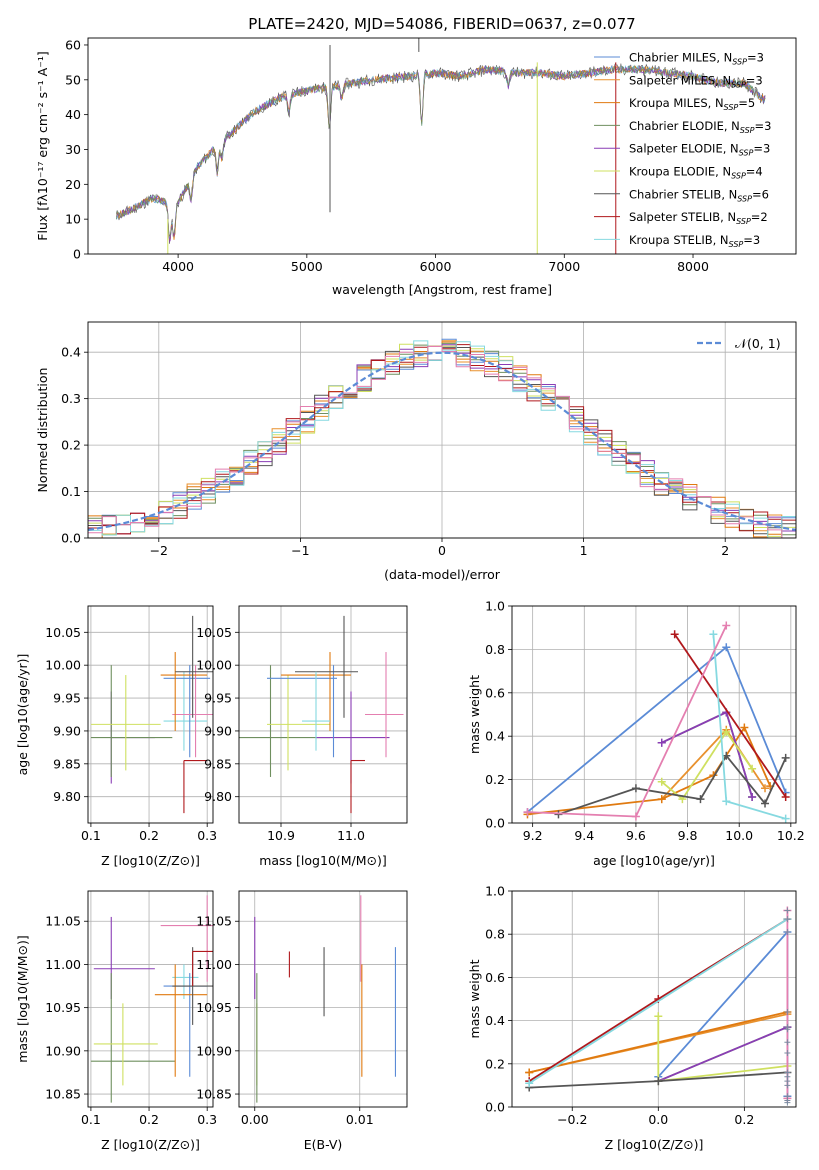 This screenshot has height=1170, width=819. Describe the element at coordinates (693, 266) in the screenshot. I see `x-tick-label: 8000` at that location.